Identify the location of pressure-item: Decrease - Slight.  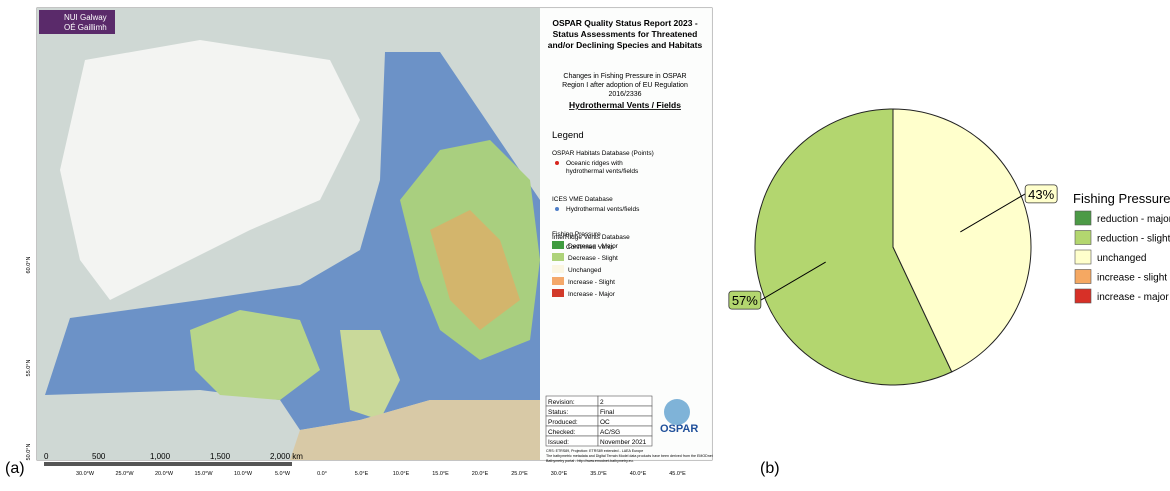
(593, 258).